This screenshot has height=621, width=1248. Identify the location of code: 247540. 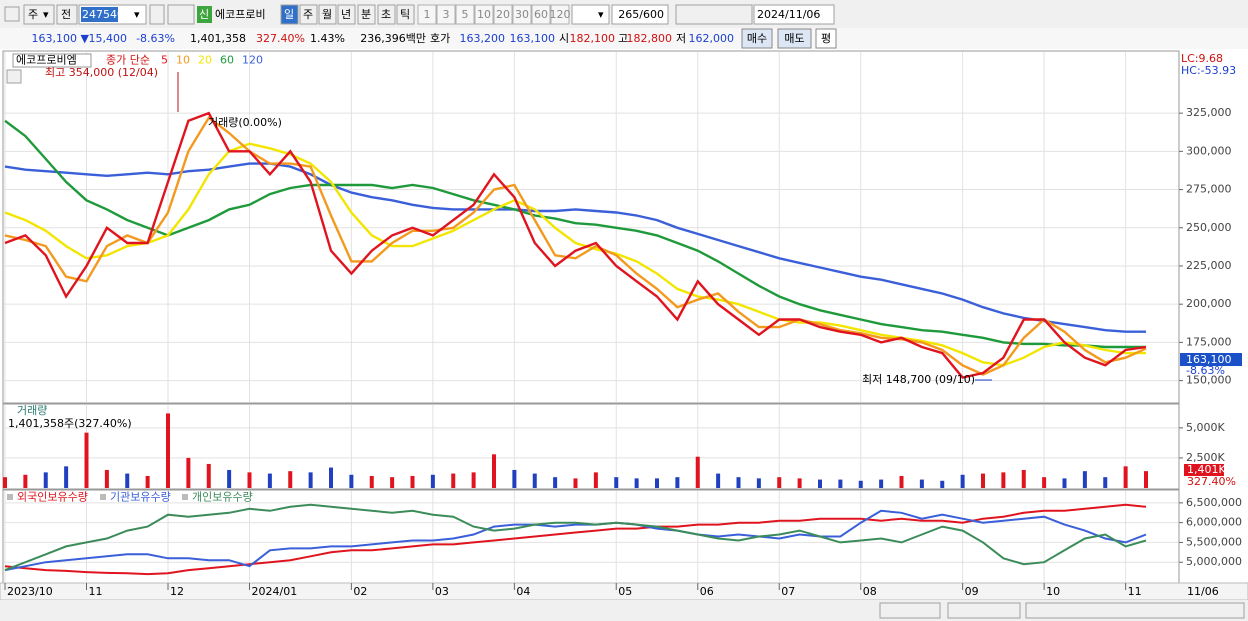
(103, 14).